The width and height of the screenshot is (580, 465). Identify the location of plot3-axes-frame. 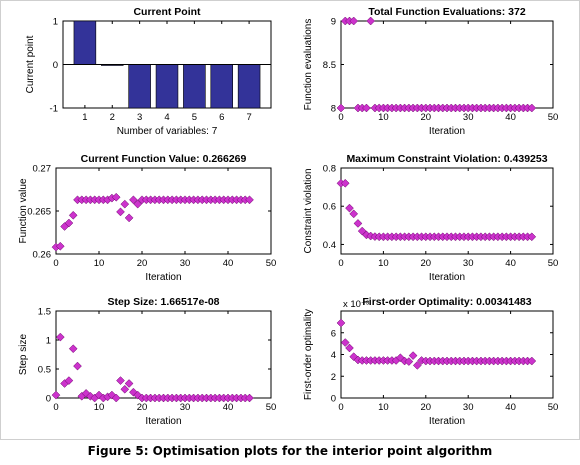
(163, 211).